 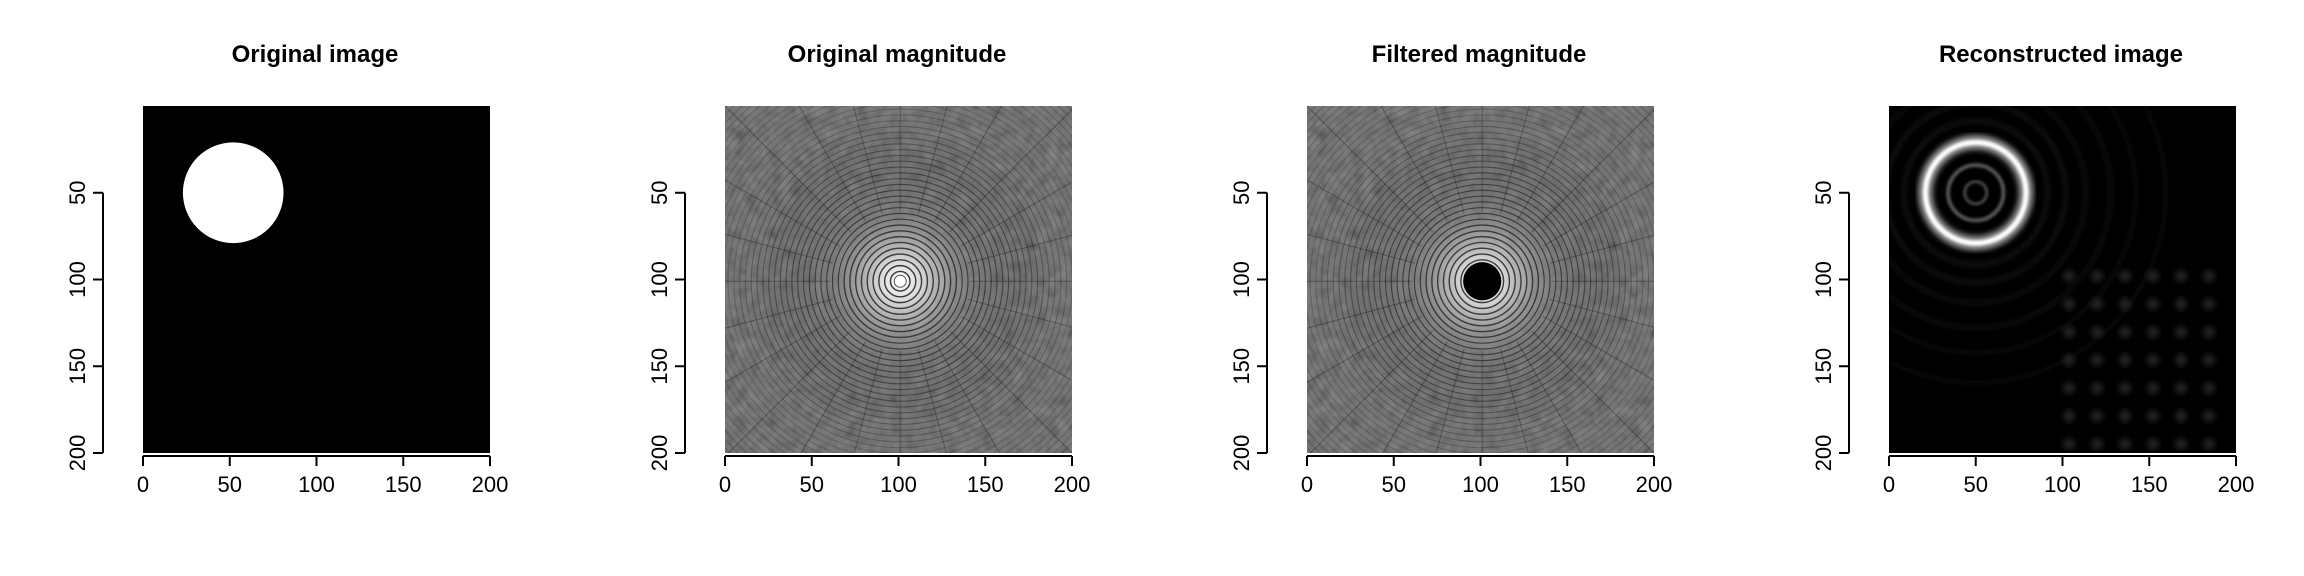 I want to click on y-tick-label: 150, so click(x=659, y=366).